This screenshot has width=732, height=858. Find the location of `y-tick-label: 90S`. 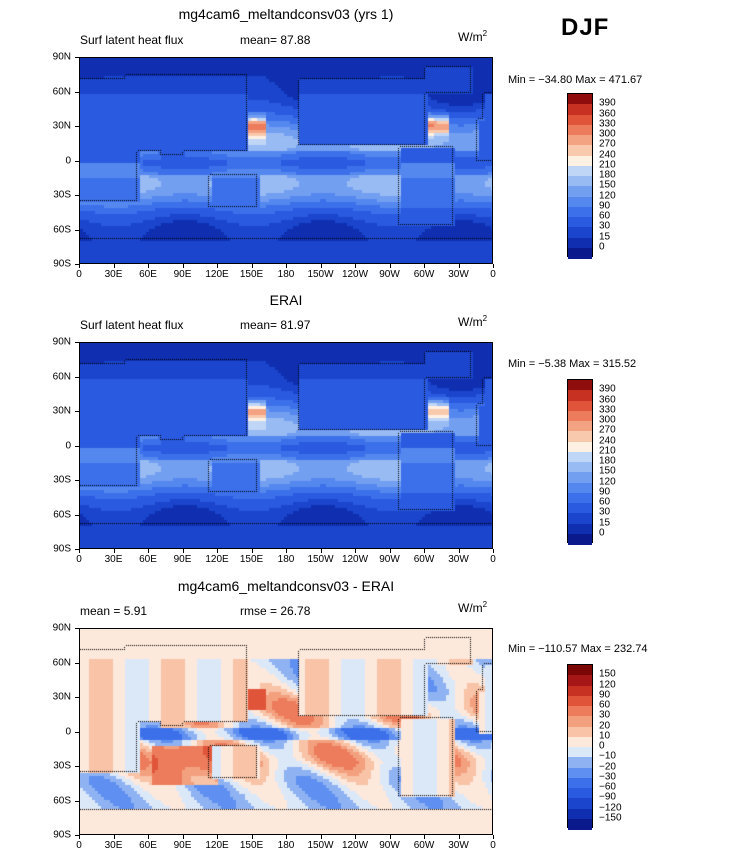

y-tick-label: 90S is located at coordinates (62, 549).